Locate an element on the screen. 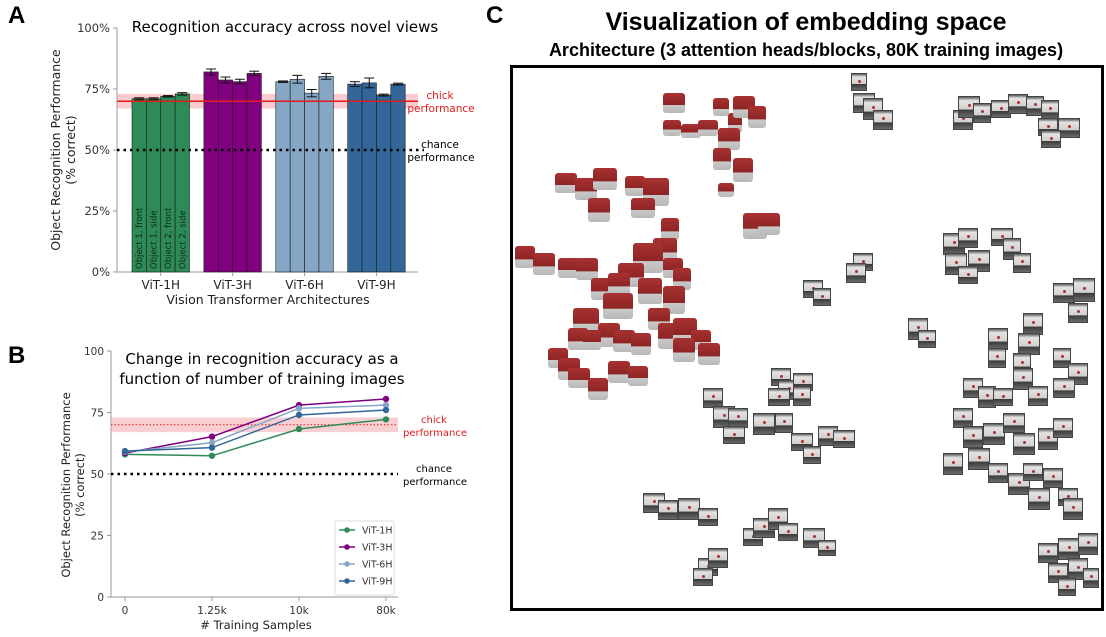 The width and height of the screenshot is (1106, 637). chart-a-xlabel: Vision Transformer Architectures is located at coordinates (267, 299).